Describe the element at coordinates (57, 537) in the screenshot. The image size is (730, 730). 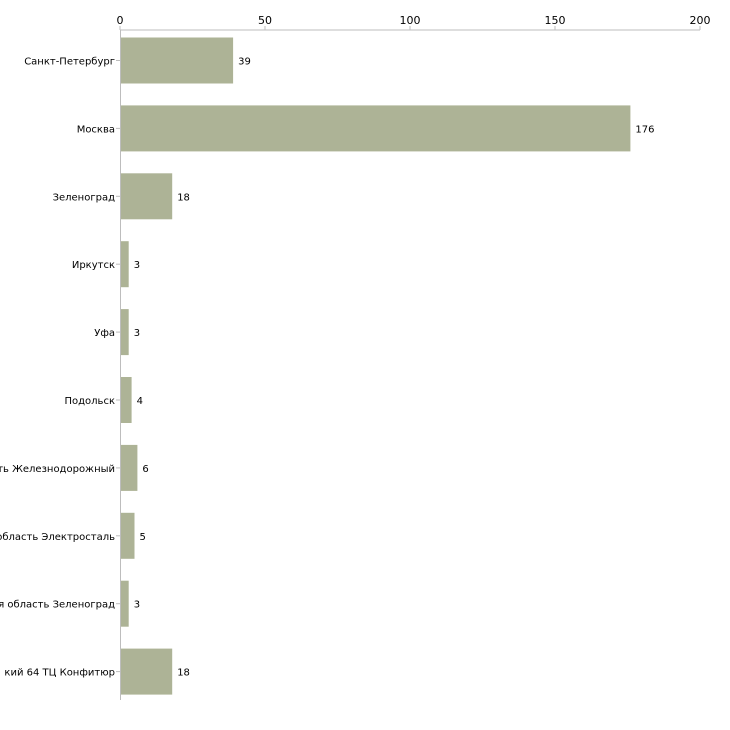
I see `category-label: область Электросталь` at that location.